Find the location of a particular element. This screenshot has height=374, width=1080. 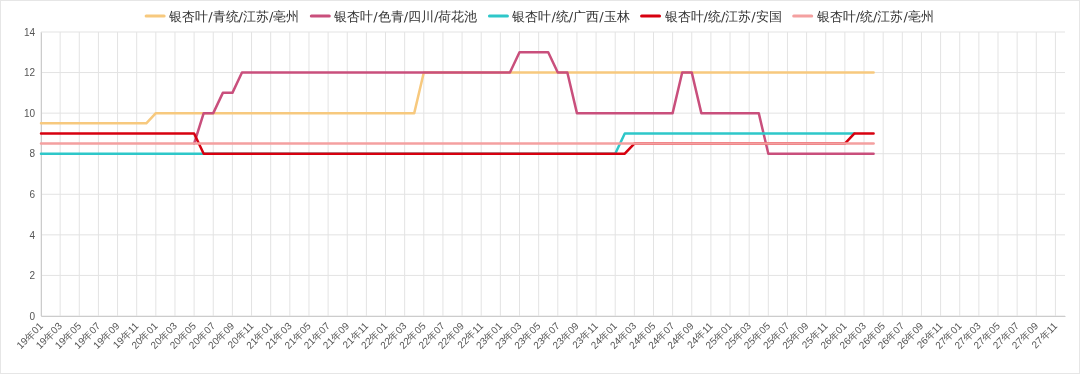

legend-label: 银杏叶/统/江苏/安国 is located at coordinates (722, 16).